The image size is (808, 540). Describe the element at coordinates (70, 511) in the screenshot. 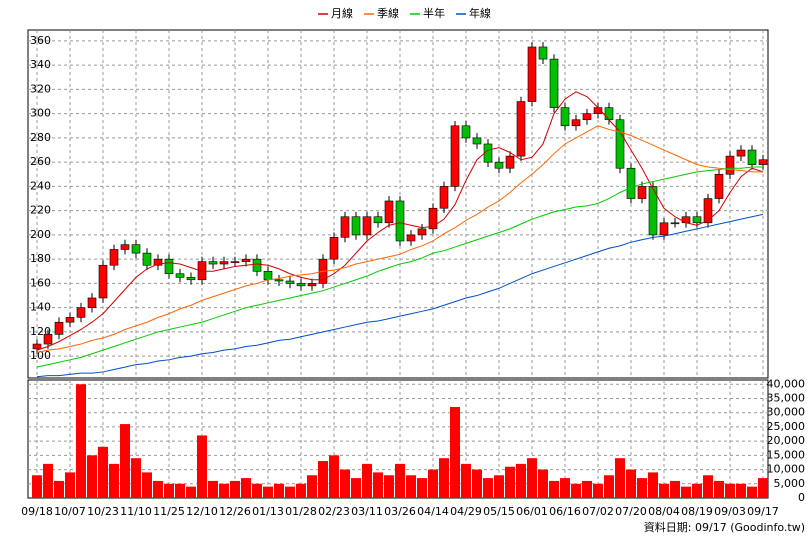

I see `x-tick-label: 10/07` at that location.